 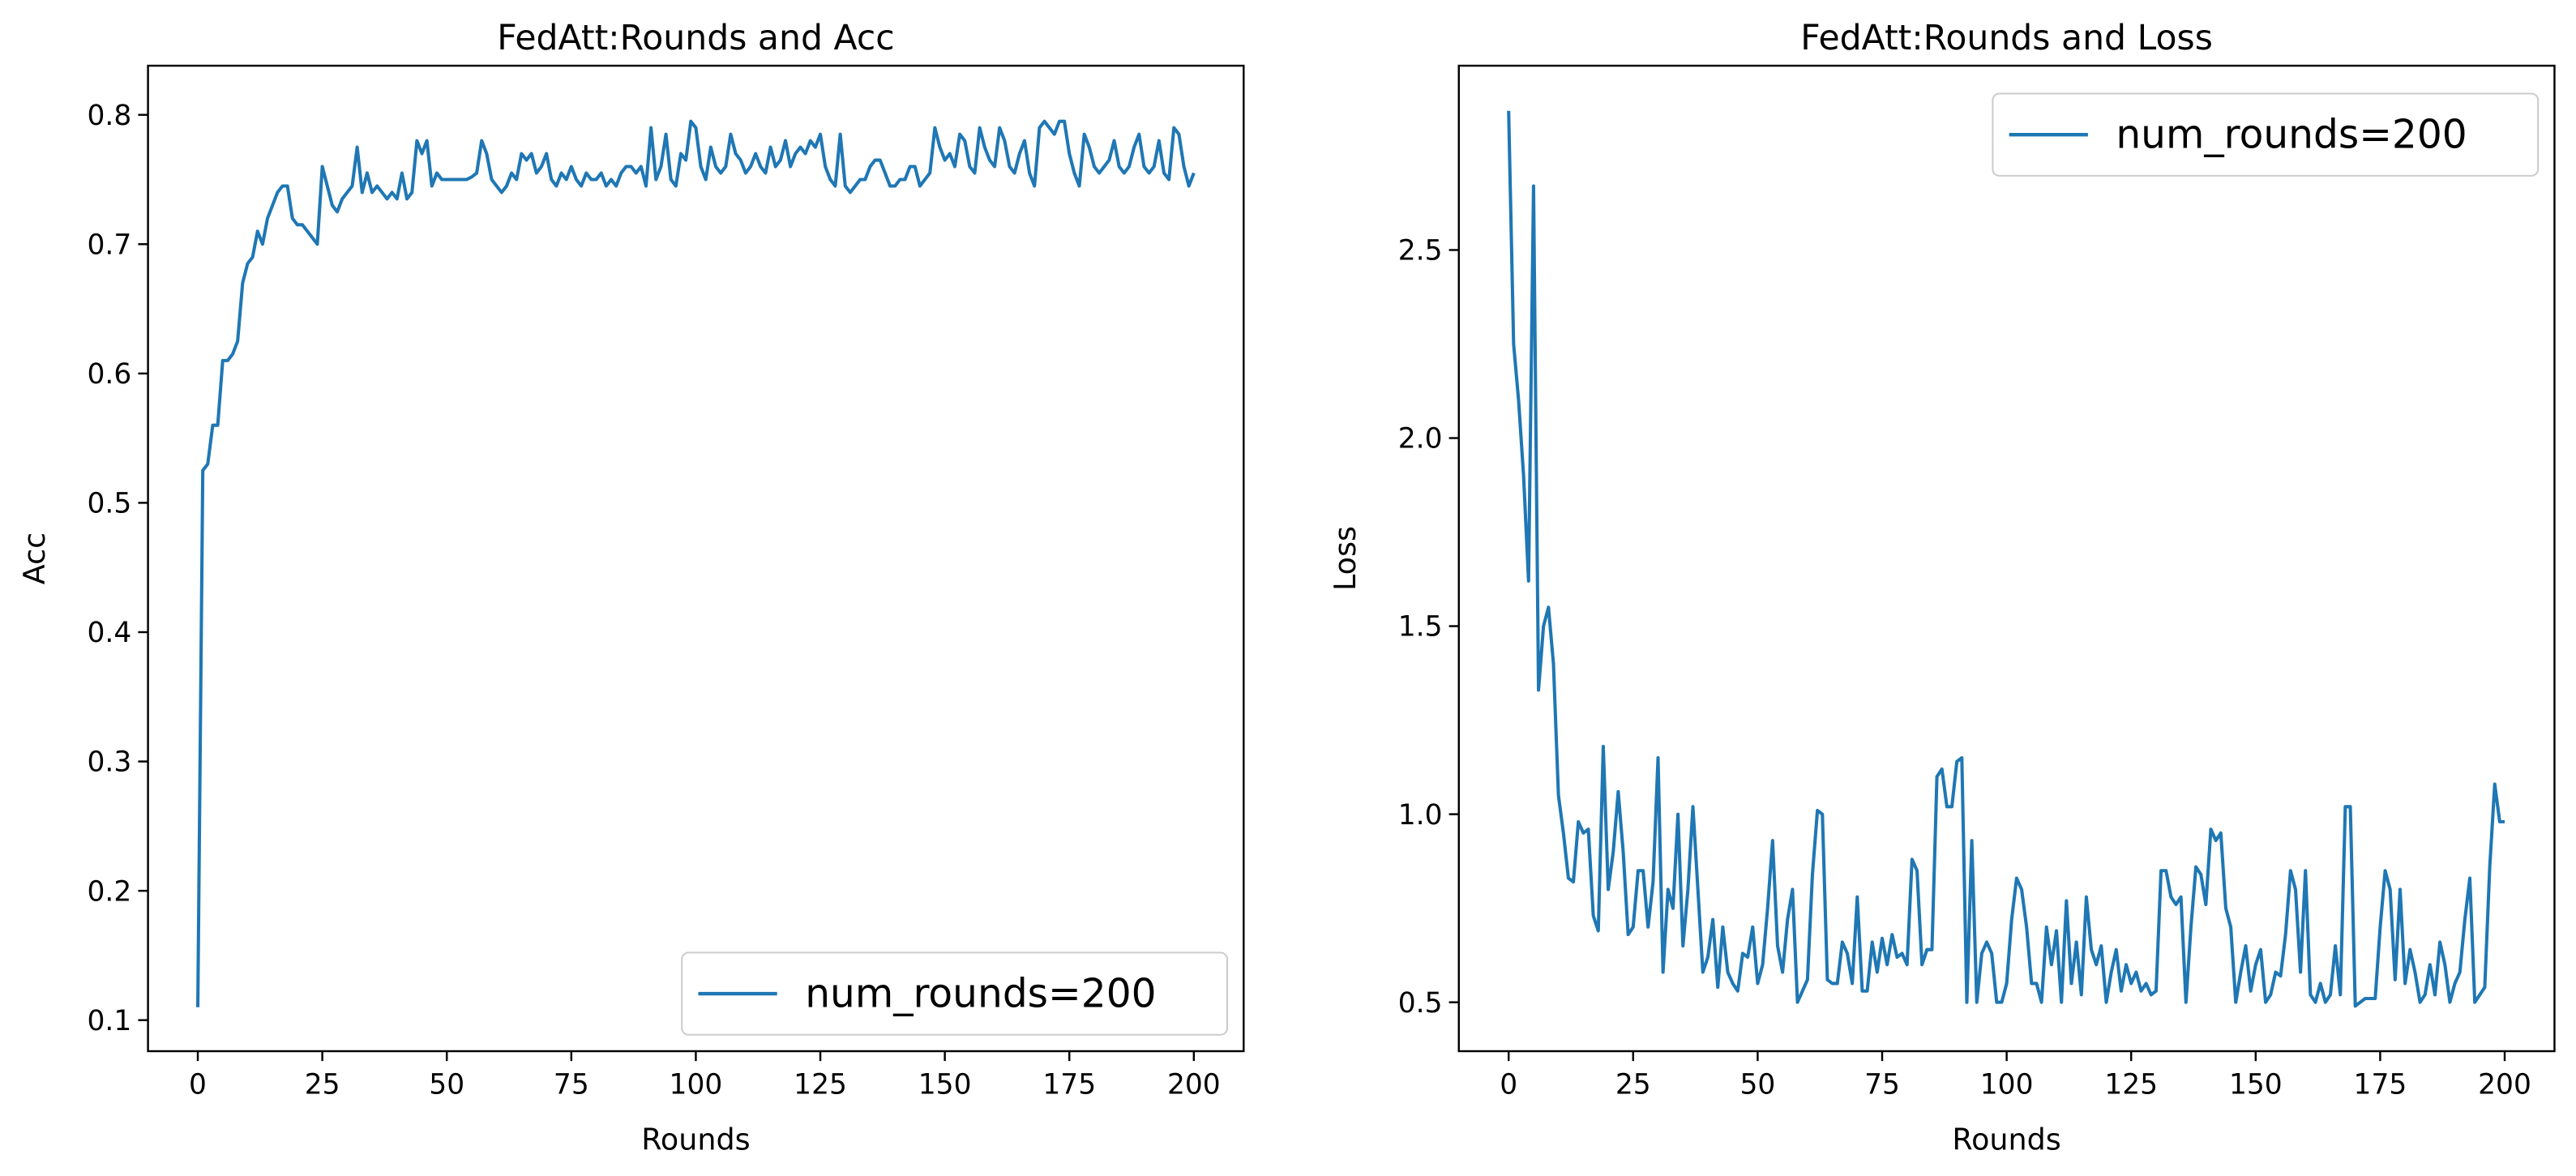 What do you see at coordinates (695, 38) in the screenshot?
I see `chart-title: FedAtt:Rounds and Acc` at bounding box center [695, 38].